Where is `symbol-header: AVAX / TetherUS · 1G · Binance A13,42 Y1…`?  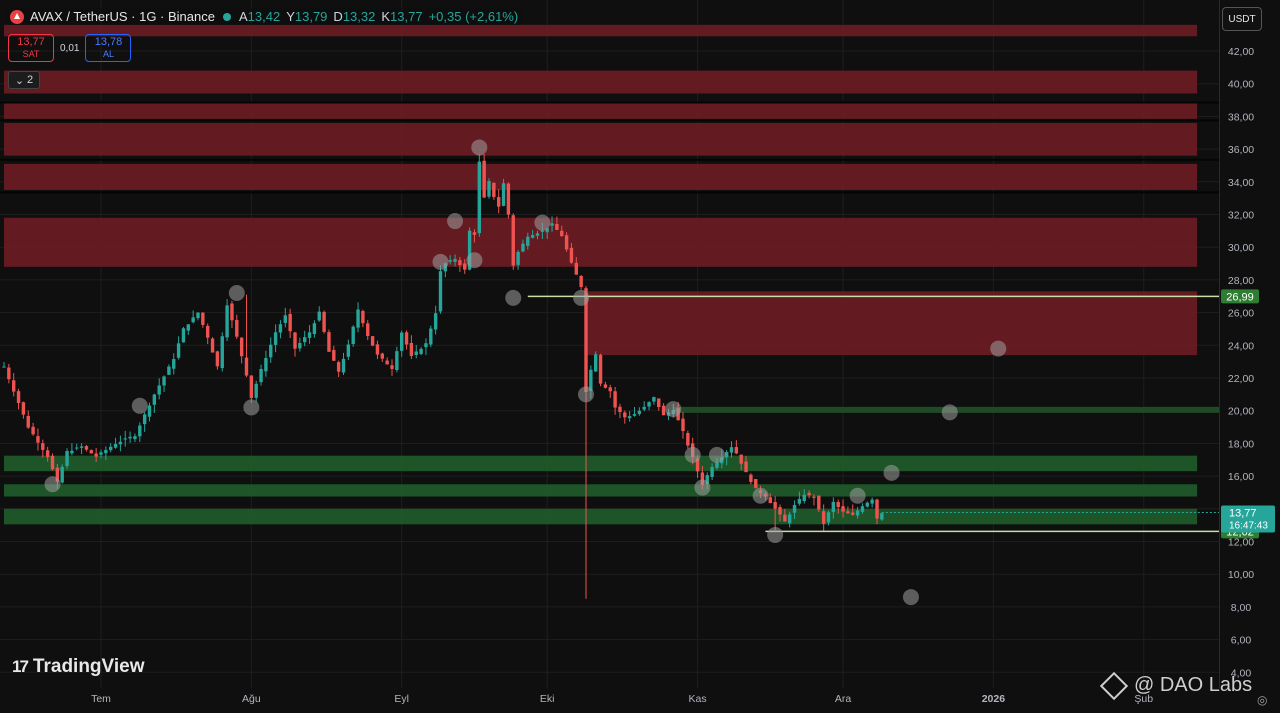 symbol-header: AVAX / TetherUS · 1G · Binance A13,42 Y1… is located at coordinates (264, 16).